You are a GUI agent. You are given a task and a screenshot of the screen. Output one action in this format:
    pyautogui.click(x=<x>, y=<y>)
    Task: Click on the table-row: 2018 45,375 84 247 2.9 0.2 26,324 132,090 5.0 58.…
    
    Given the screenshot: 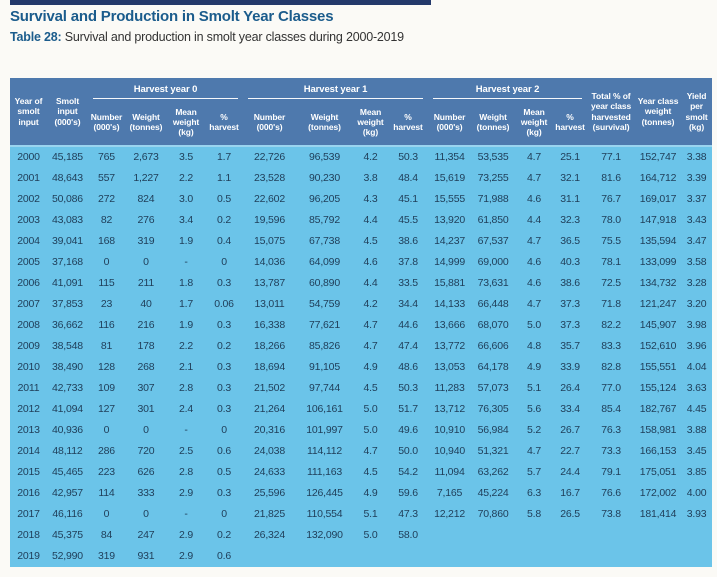 What is the action you would take?
    pyautogui.click(x=361, y=535)
    